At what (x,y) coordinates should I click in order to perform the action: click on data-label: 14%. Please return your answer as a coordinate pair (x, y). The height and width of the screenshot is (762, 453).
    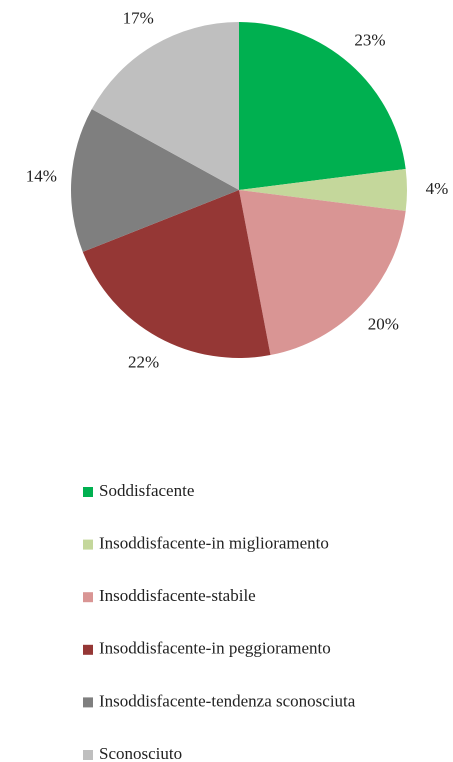
    Looking at the image, I should click on (41, 175).